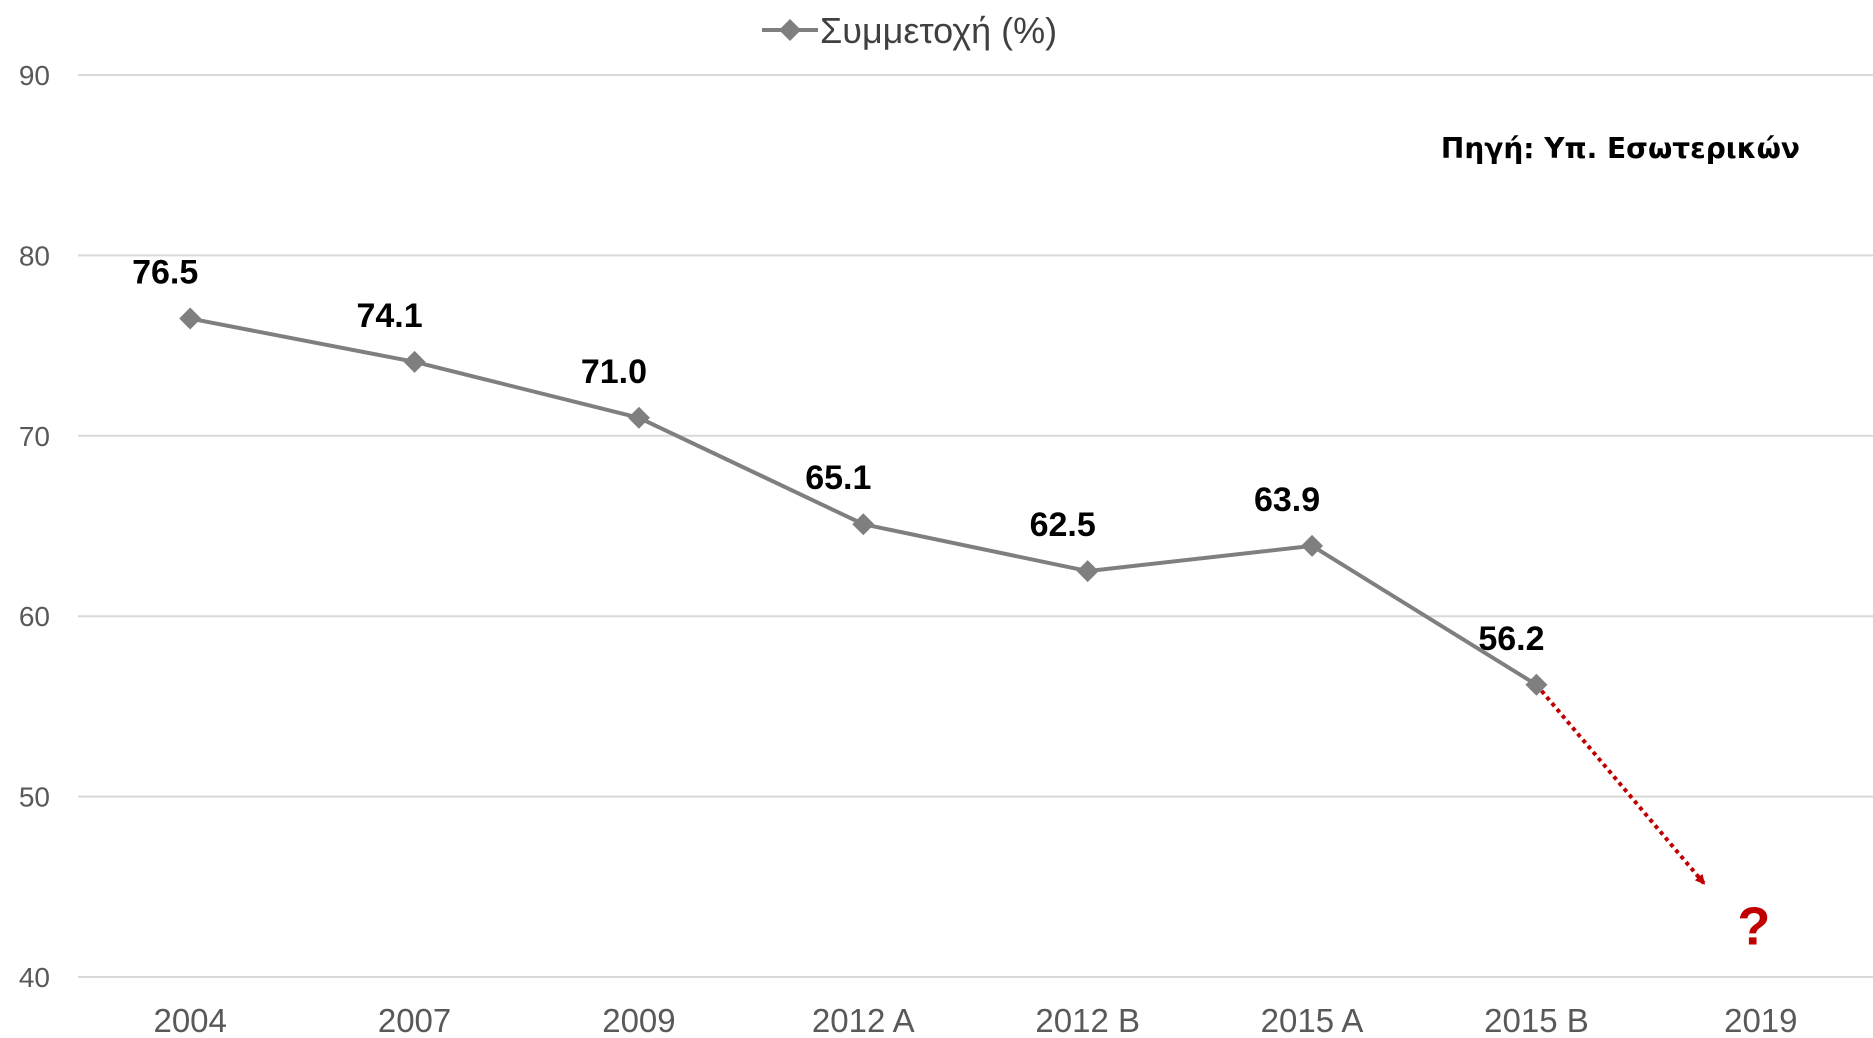 The height and width of the screenshot is (1038, 1873). Describe the element at coordinates (34, 436) in the screenshot. I see `y-tick-label: 70` at that location.